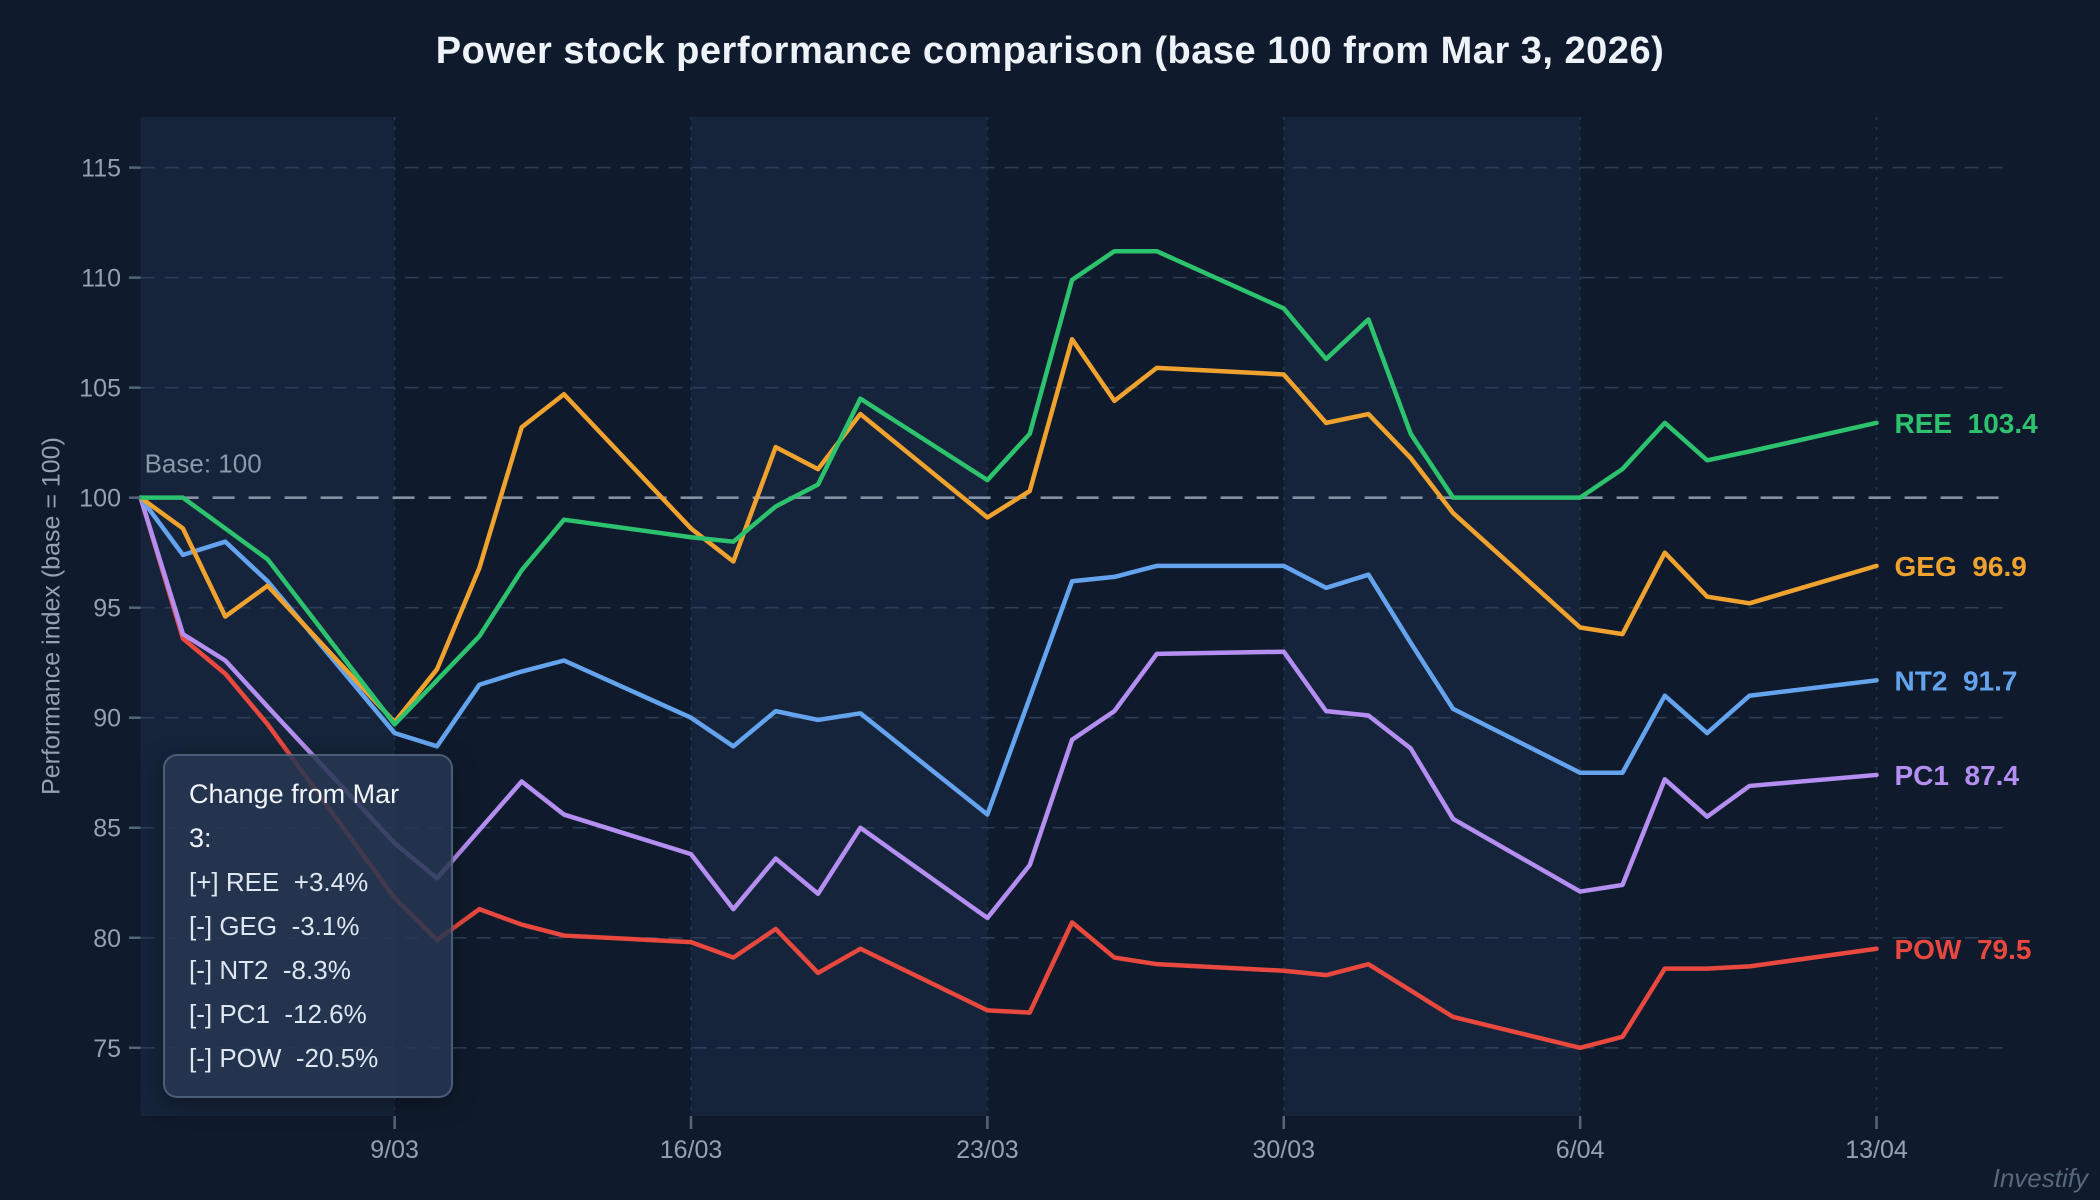 The image size is (2100, 1200). I want to click on x-tick-label: 6/04, so click(1580, 1150).